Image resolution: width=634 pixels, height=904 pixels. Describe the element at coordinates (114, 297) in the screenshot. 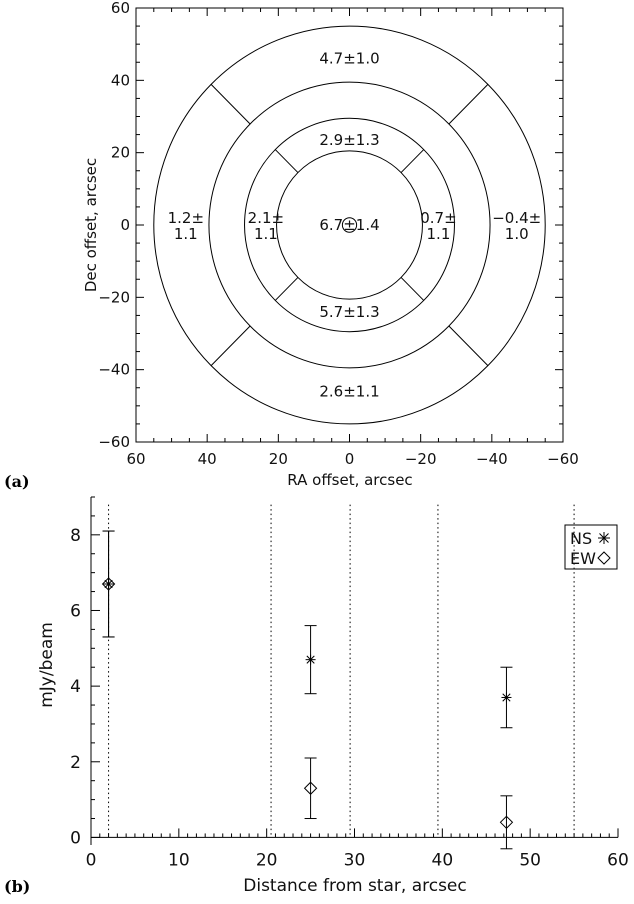

I see `y-tick-label: −20` at that location.